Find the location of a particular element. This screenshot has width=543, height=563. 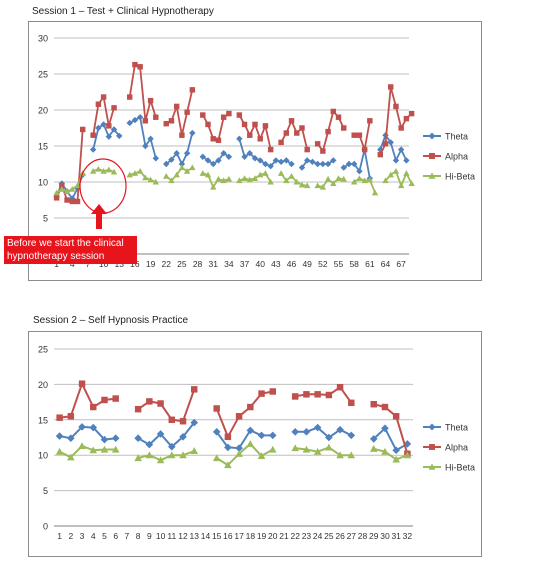

chart1-xtick-label: 40 is located at coordinates (260, 264).